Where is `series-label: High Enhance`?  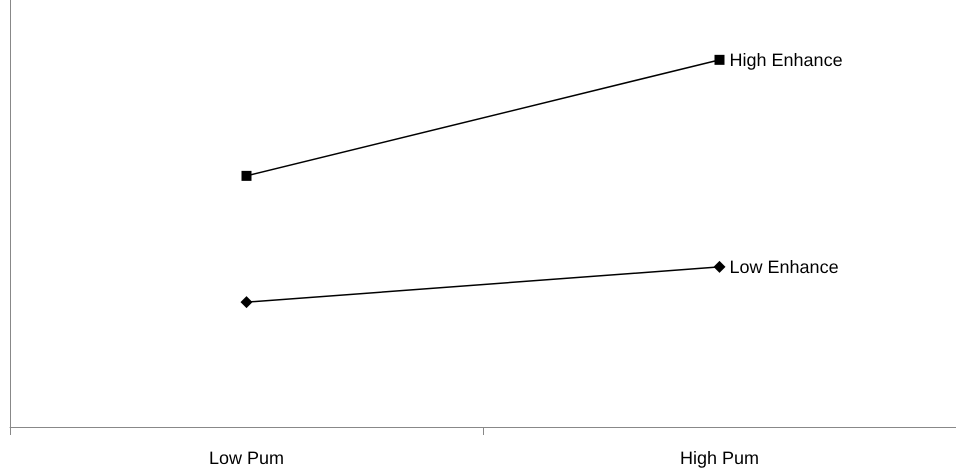
series-label: High Enhance is located at coordinates (786, 60).